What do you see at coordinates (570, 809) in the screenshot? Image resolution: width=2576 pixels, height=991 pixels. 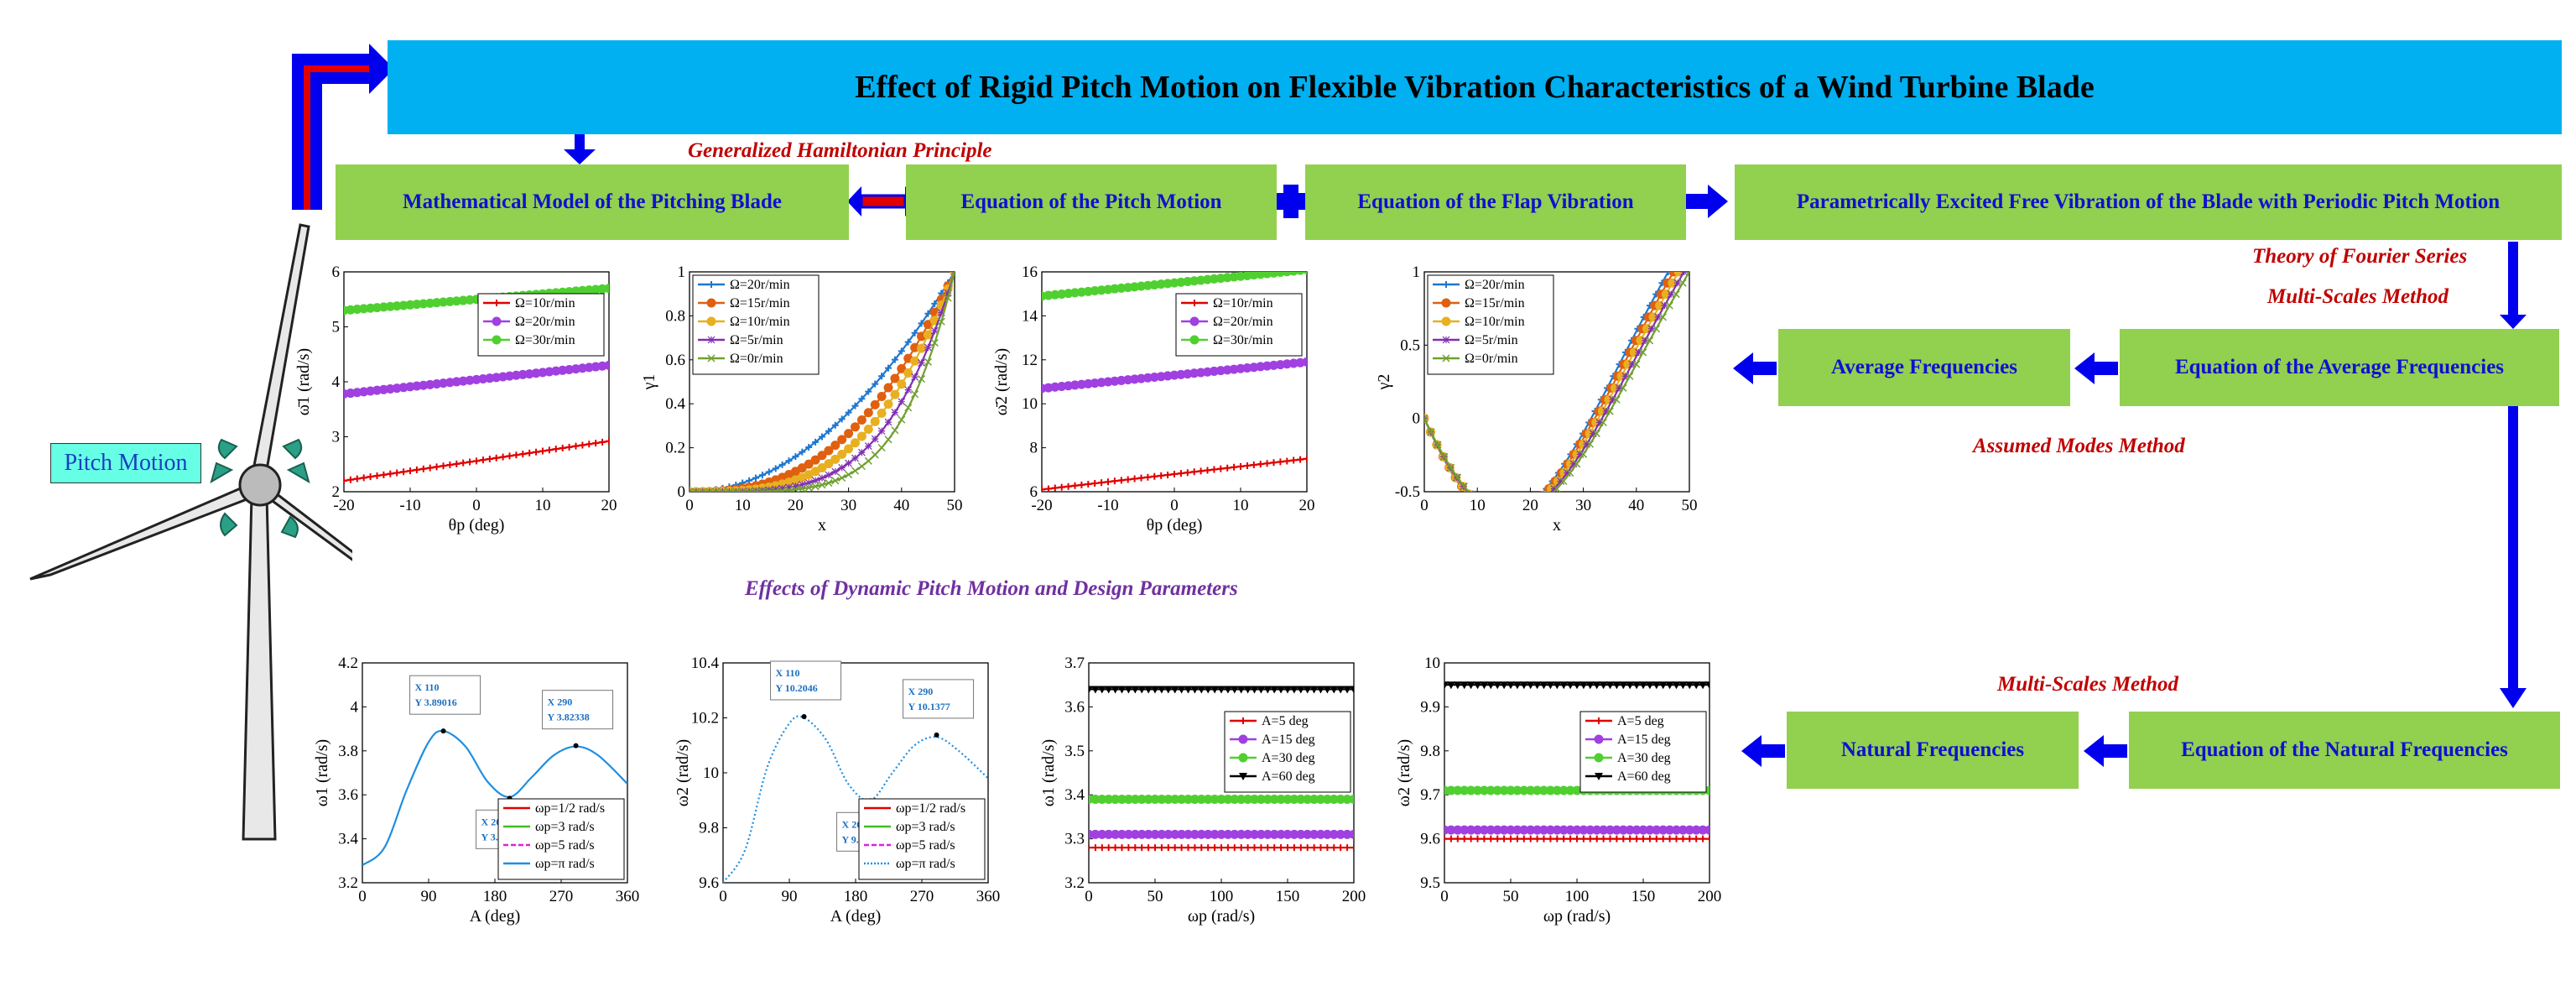 I see `legend-label: ωp=1/2 rad/s` at bounding box center [570, 809].